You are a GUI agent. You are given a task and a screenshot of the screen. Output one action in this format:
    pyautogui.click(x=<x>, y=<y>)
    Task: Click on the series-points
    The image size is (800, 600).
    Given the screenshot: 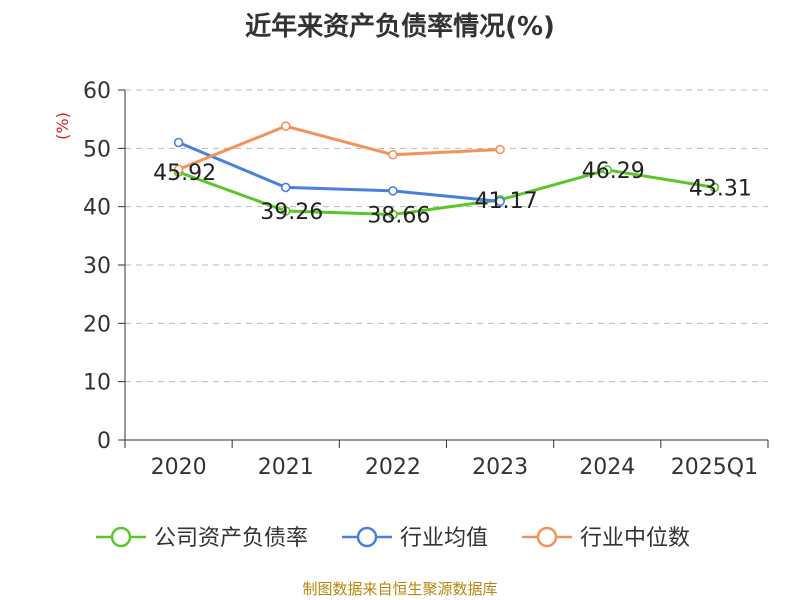 What is the action you would take?
    pyautogui.click(x=446, y=170)
    